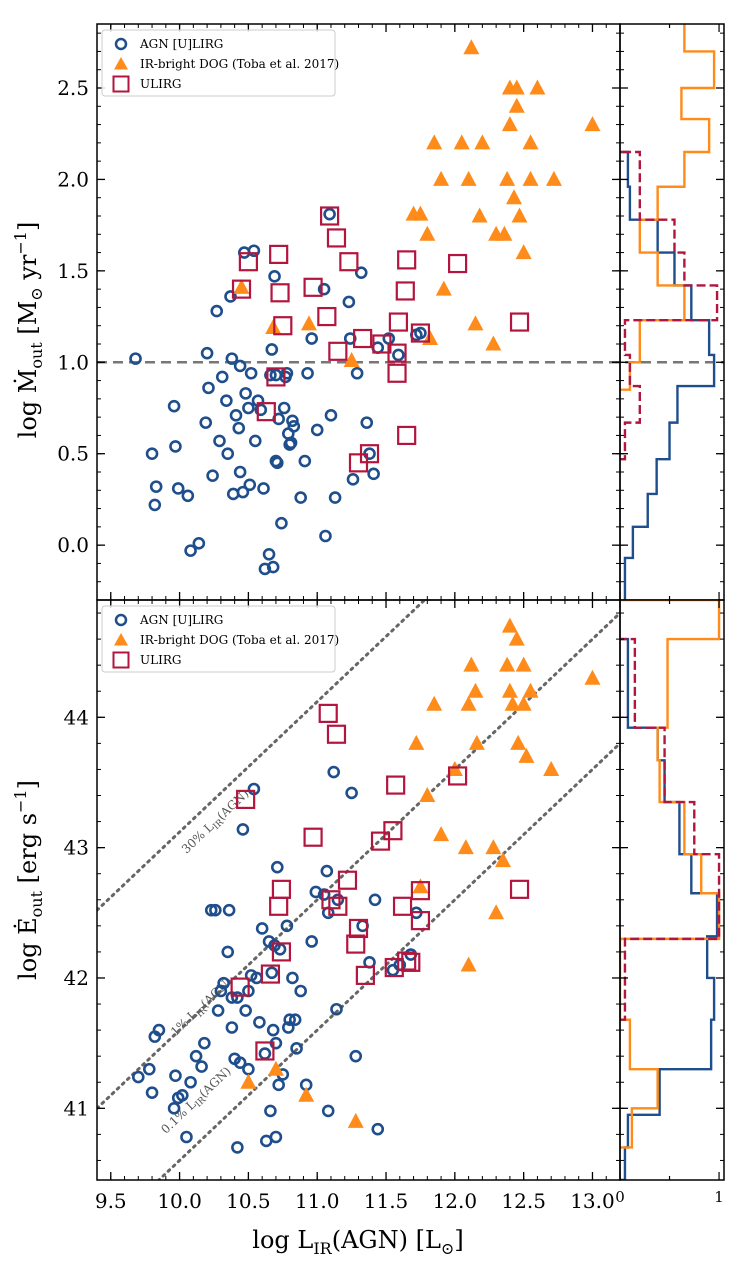  I want to click on legend-entry-label: ULIRG, so click(160, 84).